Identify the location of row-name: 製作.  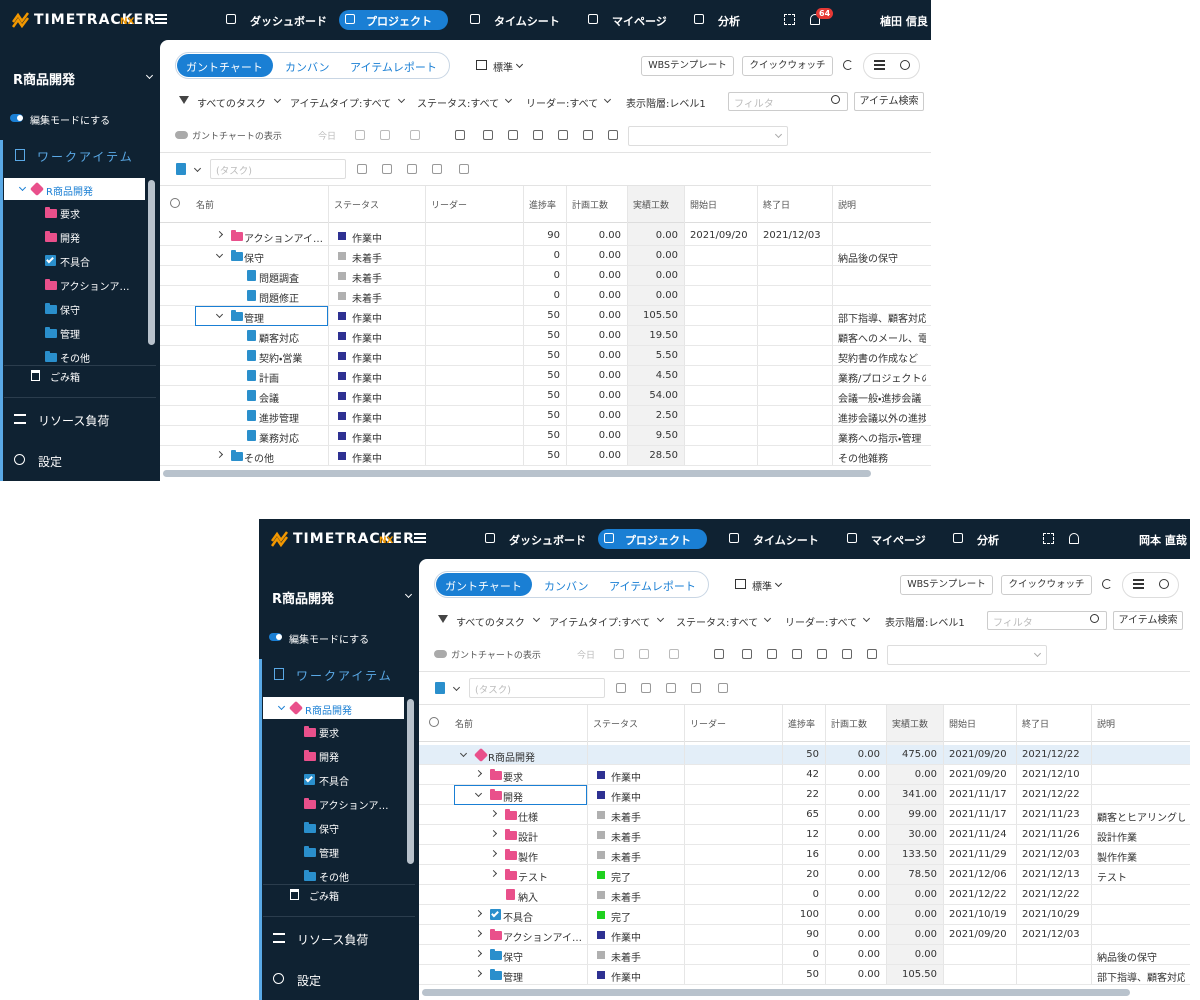
(528, 858).